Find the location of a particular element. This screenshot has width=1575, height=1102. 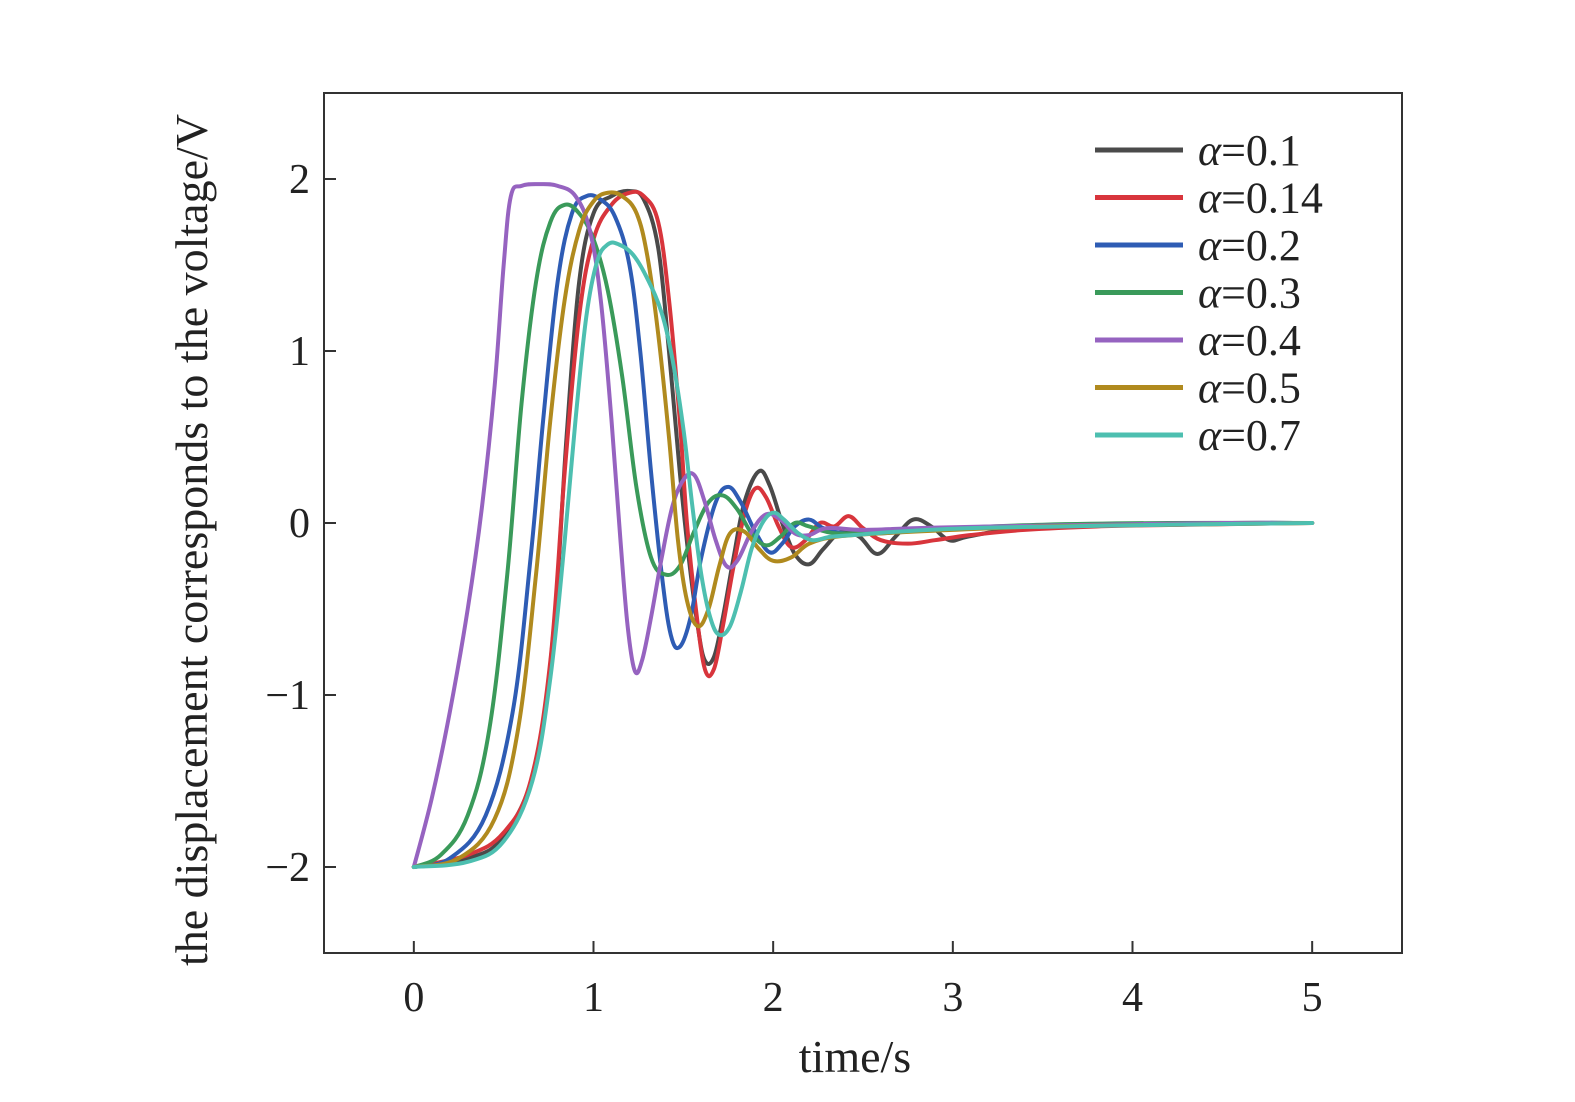

y-tick-label: −1 is located at coordinates (287, 696).